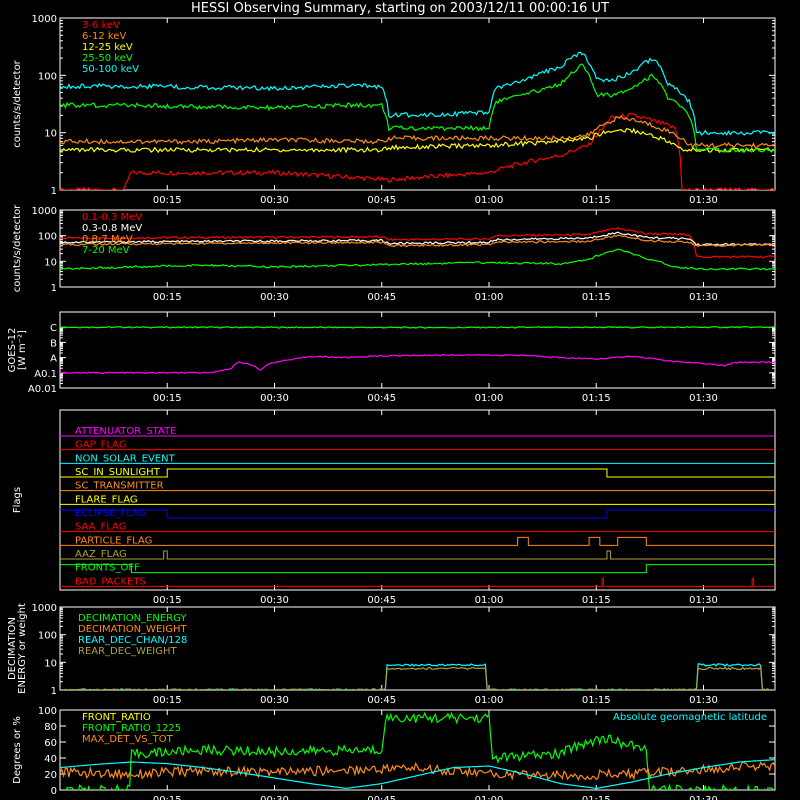 This screenshot has width=800, height=800. Describe the element at coordinates (53, 359) in the screenshot. I see `y-tick-label: A` at that location.